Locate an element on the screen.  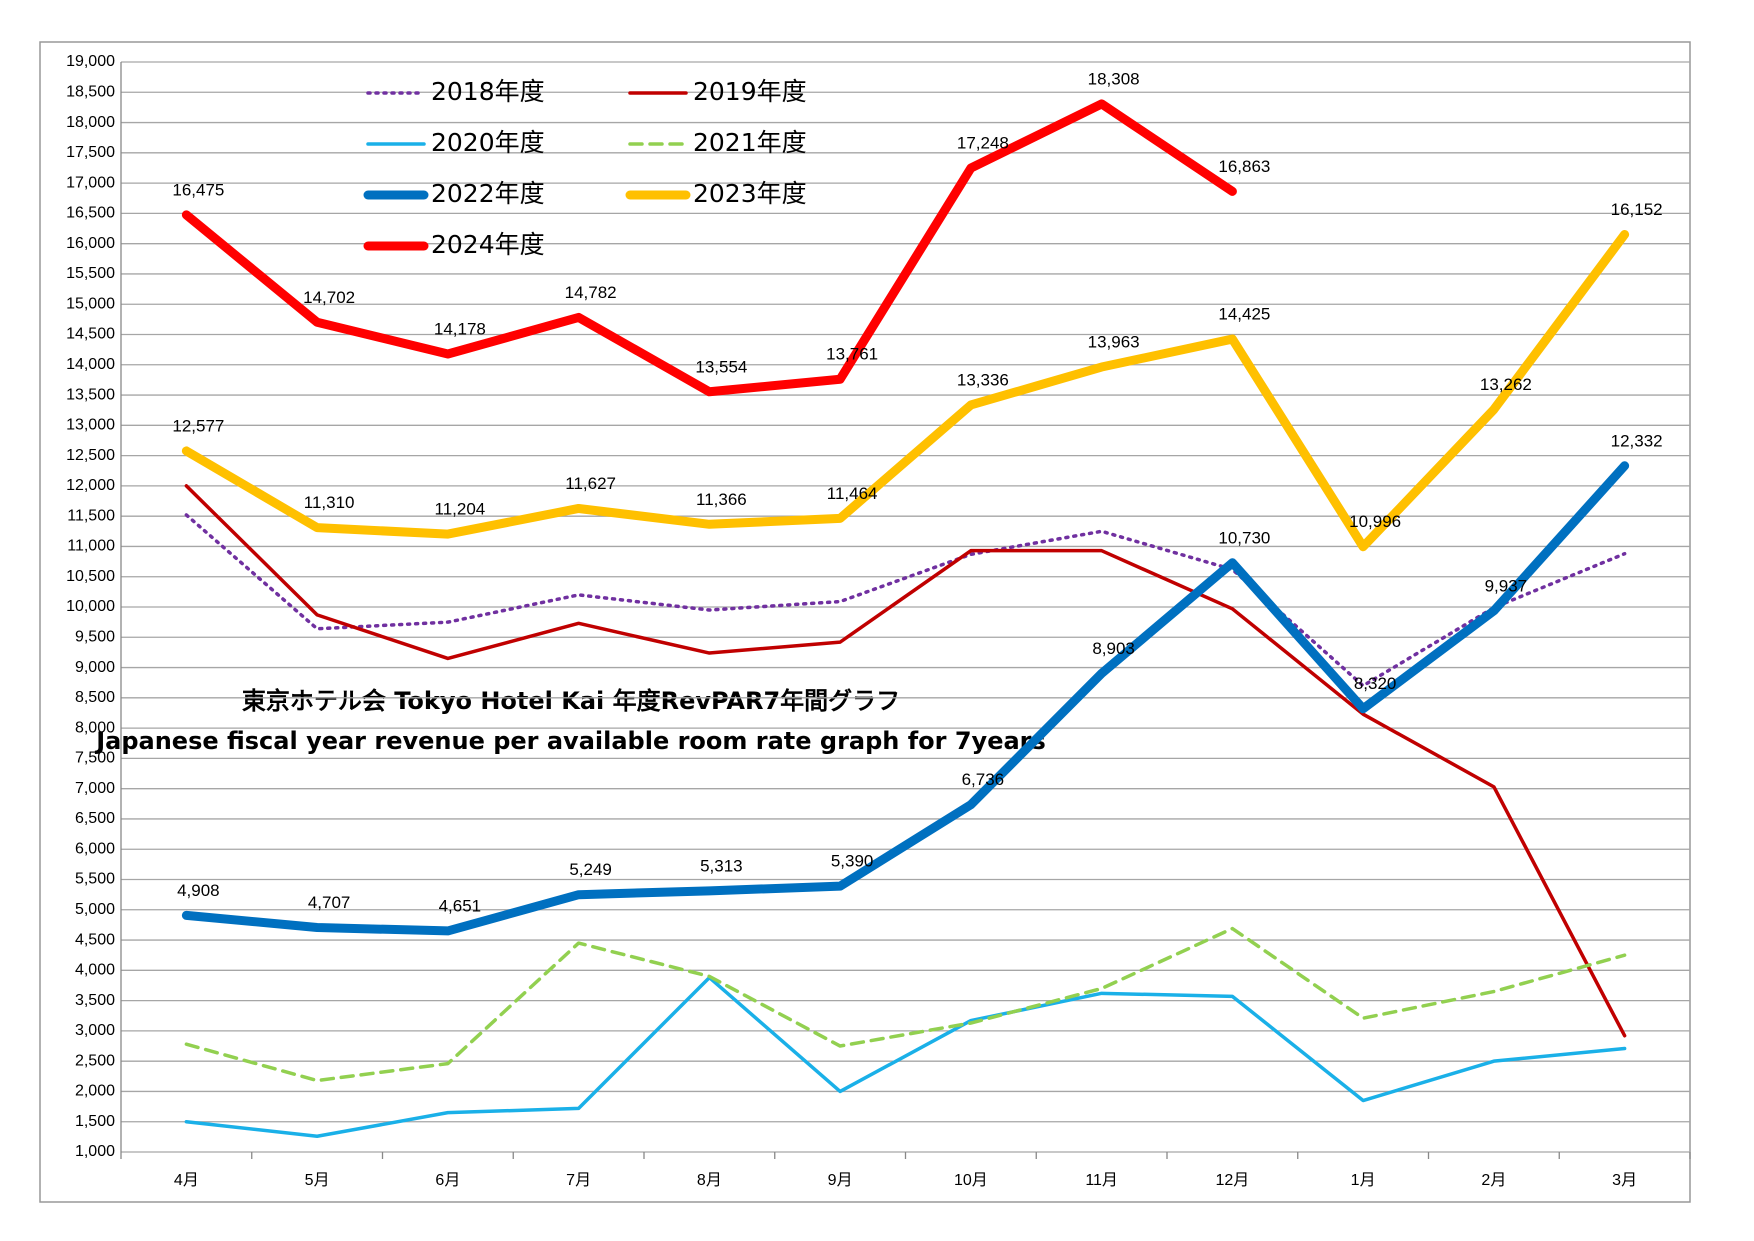
legend-label: 2018年度 is located at coordinates (488, 91).